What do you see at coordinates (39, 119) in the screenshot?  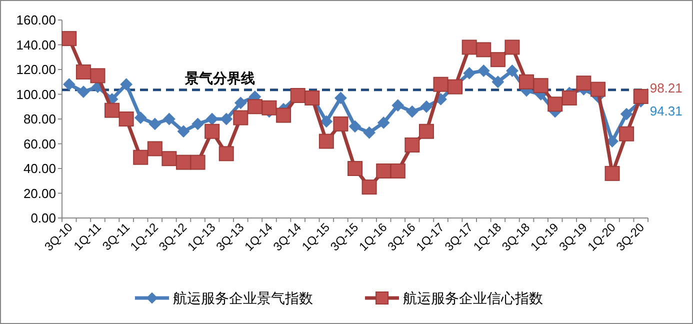 I see `y-tick-label: 80.00` at bounding box center [39, 119].